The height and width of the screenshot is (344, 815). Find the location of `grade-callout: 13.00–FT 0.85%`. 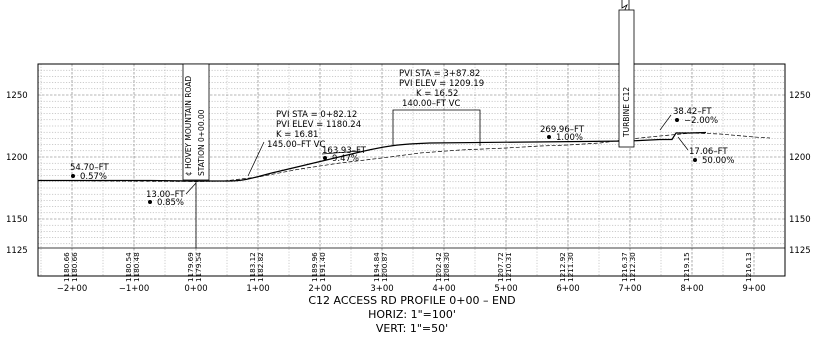

grade-callout: 13.00–FT 0.85% is located at coordinates (171, 195).